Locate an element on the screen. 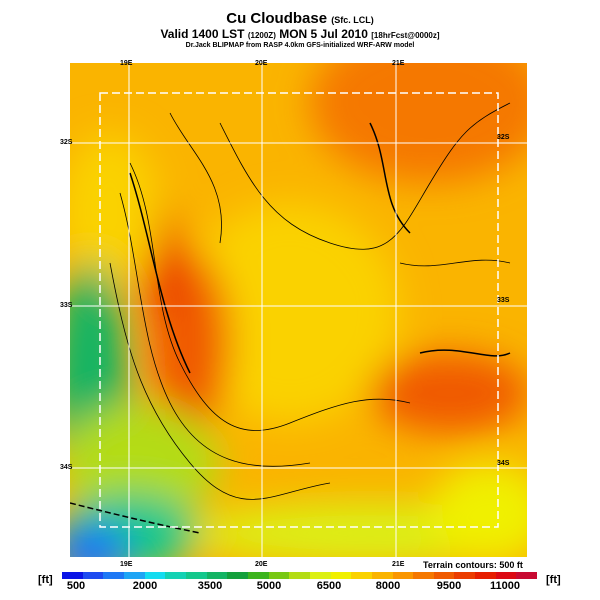 This screenshot has height=600, width=600. lon-label-bottom-21e: 21E is located at coordinates (398, 564).